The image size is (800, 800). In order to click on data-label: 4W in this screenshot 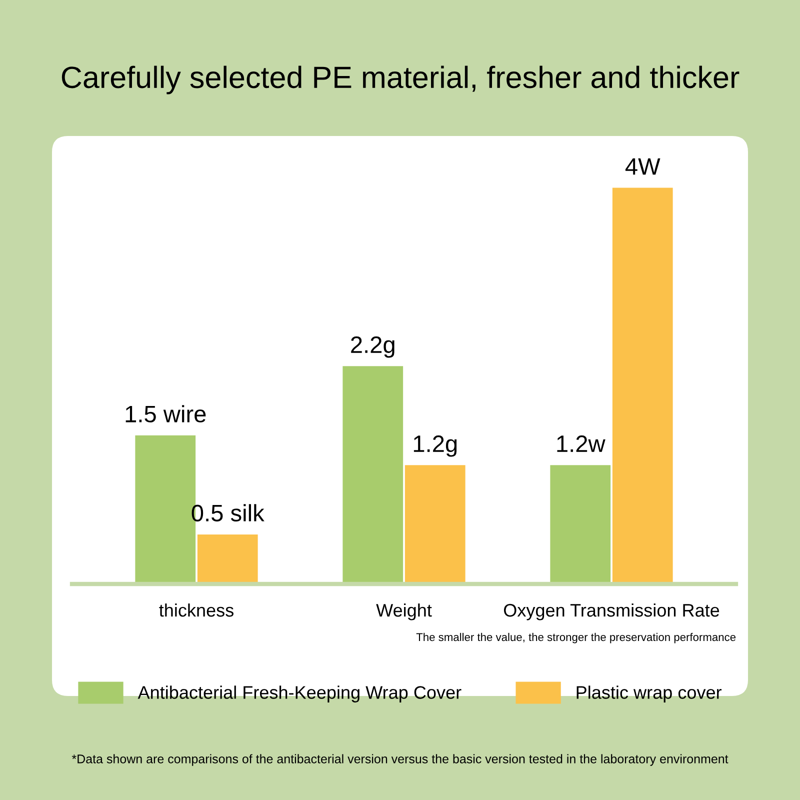, I will do `click(642, 166)`.